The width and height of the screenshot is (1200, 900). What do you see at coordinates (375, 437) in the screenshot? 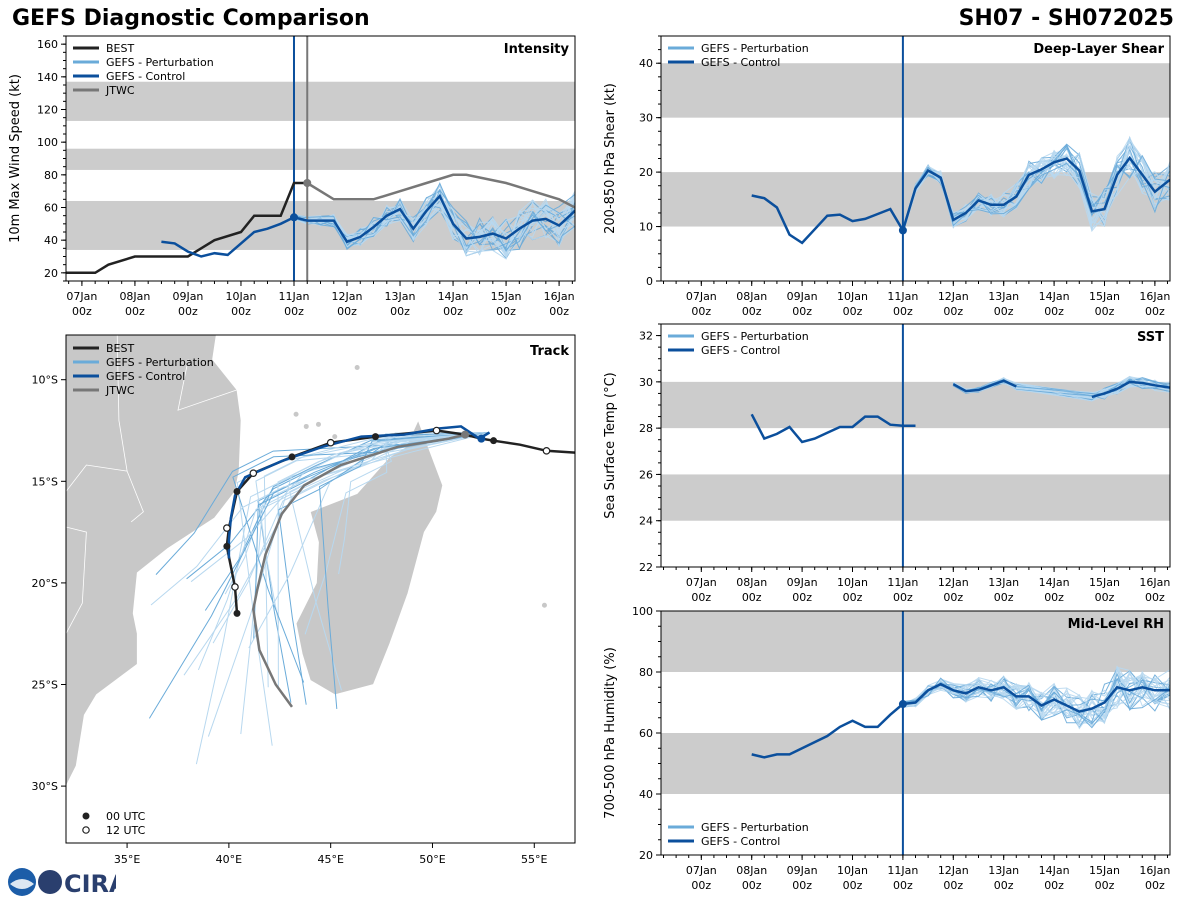
I see `track-00utc-marker` at bounding box center [375, 437].